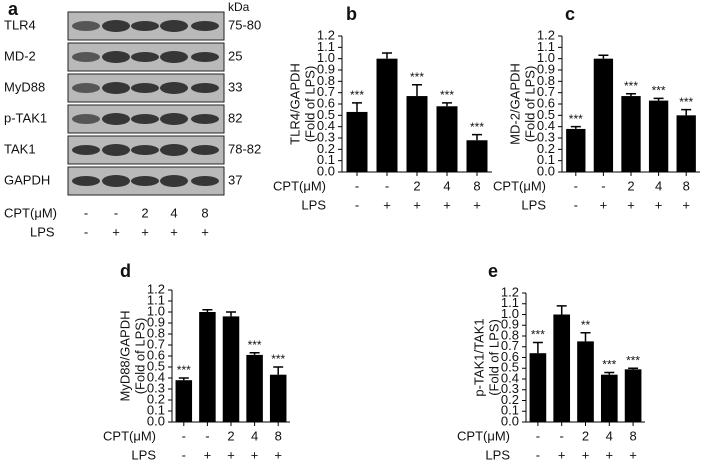  I want to click on x-tick-label: 8, so click(632, 435).